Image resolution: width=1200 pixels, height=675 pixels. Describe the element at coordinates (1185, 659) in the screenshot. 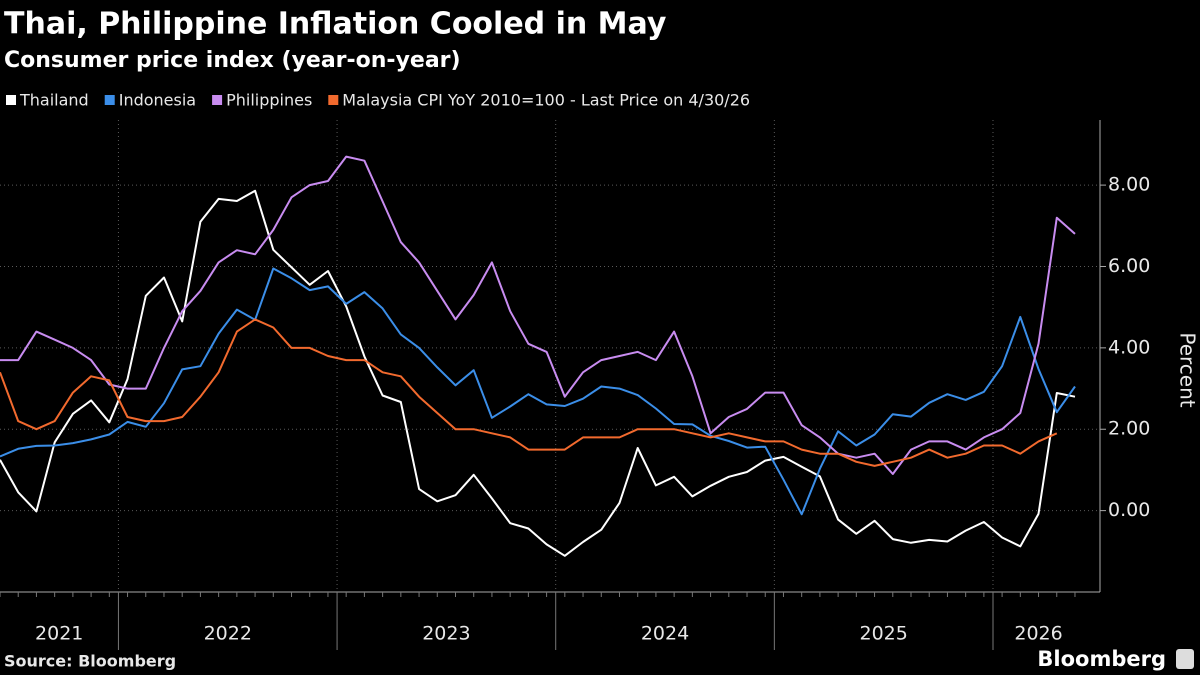

I see `logo-icon` at that location.